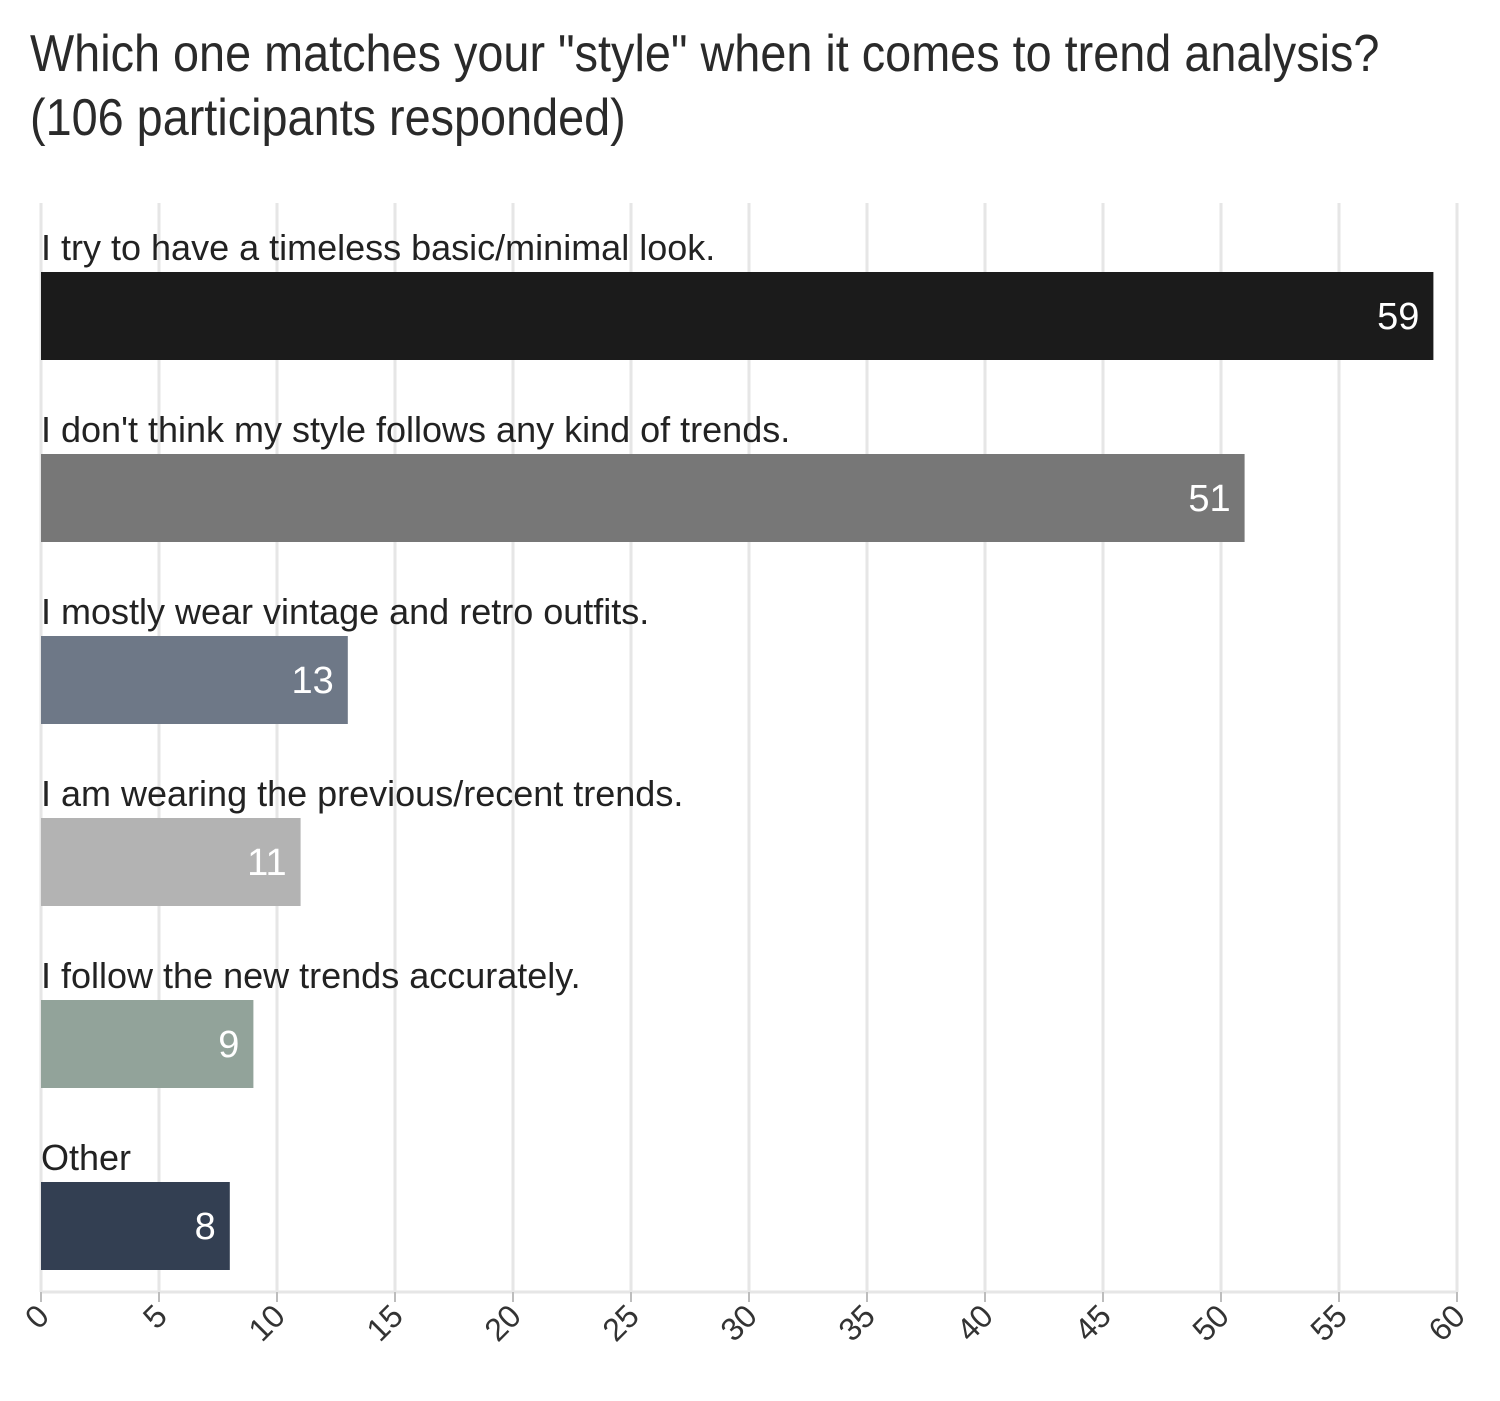 Image resolution: width=1500 pixels, height=1401 pixels. Describe the element at coordinates (155, 1316) in the screenshot. I see `x-tick-label: 5` at that location.